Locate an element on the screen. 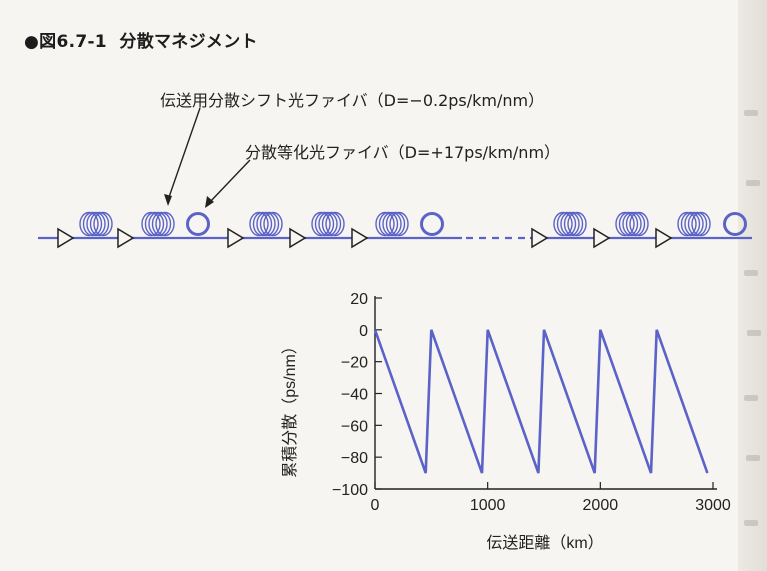 Image resolution: width=767 pixels, height=571 pixels. fiber-chain is located at coordinates (395, 230).